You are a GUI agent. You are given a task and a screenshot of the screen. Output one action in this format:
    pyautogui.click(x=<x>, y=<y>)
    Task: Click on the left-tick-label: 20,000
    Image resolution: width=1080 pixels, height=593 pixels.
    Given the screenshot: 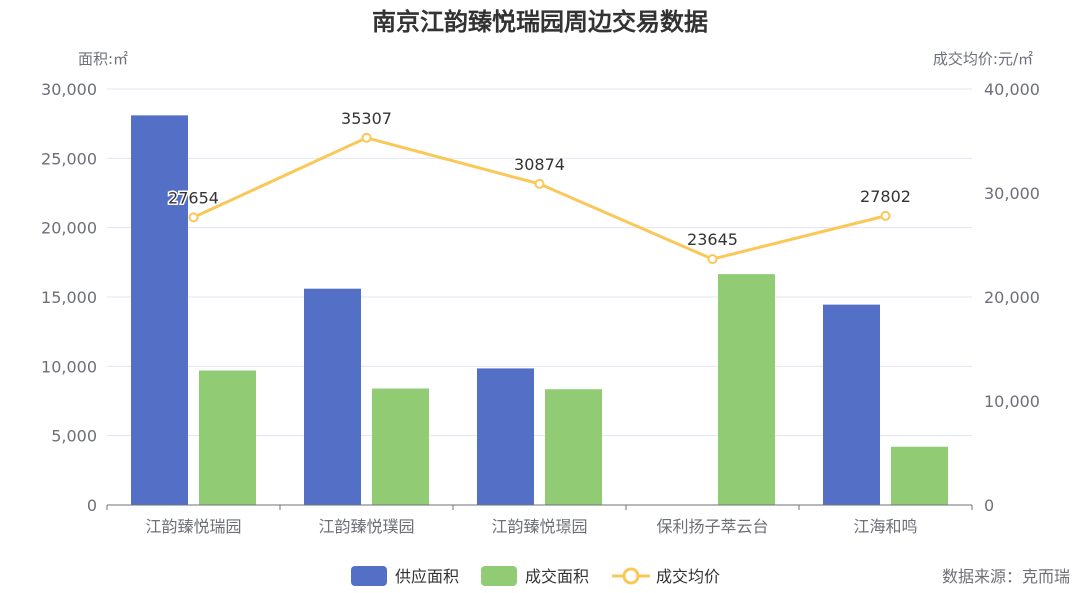 What is the action you would take?
    pyautogui.click(x=69, y=228)
    